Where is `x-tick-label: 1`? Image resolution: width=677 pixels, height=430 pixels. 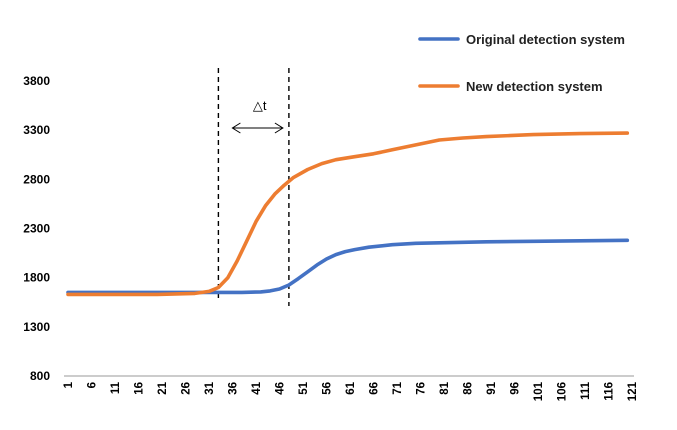 x-tick-label: 1 is located at coordinates (69, 384).